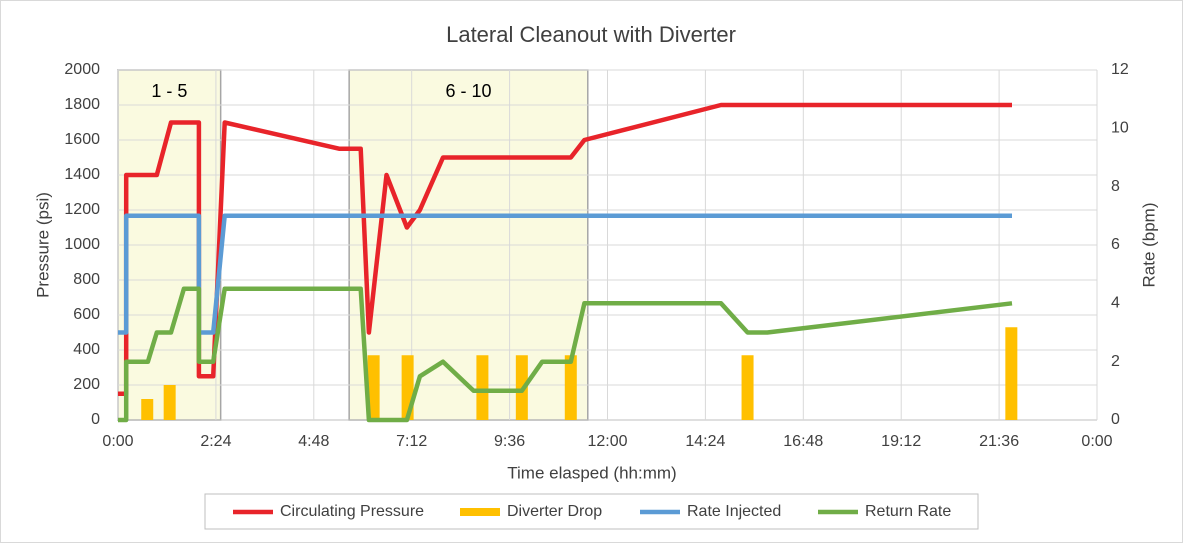 The image size is (1183, 543). I want to click on legend-label: Diverter Drop, so click(554, 511).